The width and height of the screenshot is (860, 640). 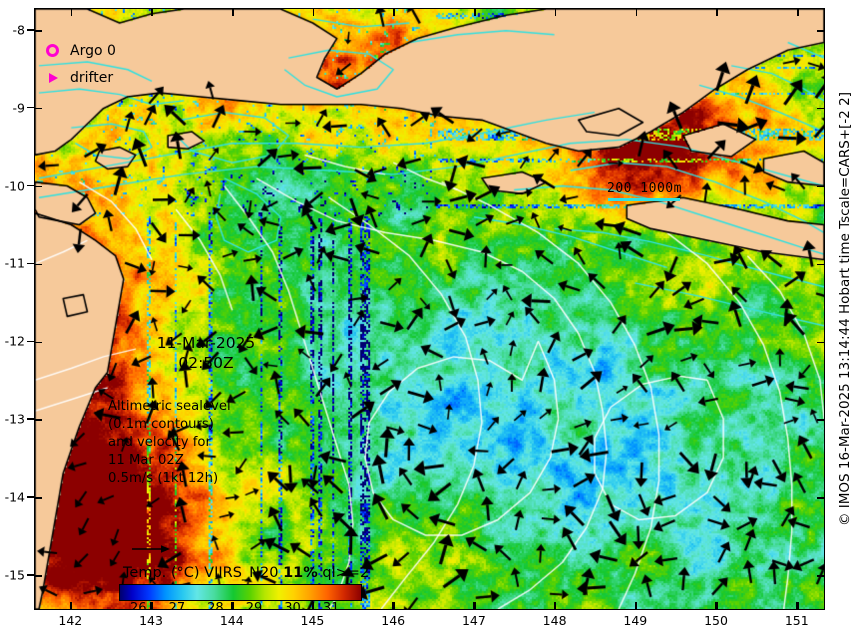 I want to click on colorbar-title: Temp. (°C) VIIRS_N20 11% ql>=2, so click(x=246, y=573).